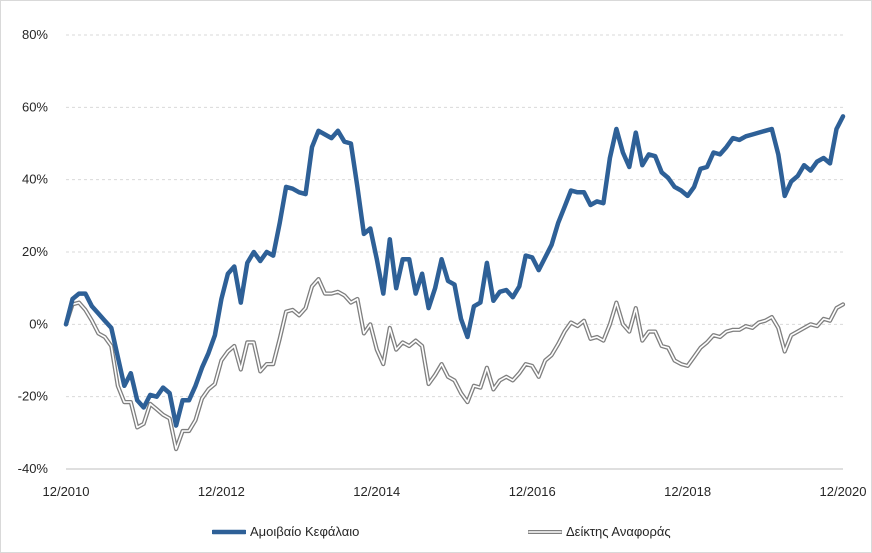 Image resolution: width=872 pixels, height=553 pixels. What do you see at coordinates (545, 531) in the screenshot?
I see `legend-swatch-benchmark` at bounding box center [545, 531].